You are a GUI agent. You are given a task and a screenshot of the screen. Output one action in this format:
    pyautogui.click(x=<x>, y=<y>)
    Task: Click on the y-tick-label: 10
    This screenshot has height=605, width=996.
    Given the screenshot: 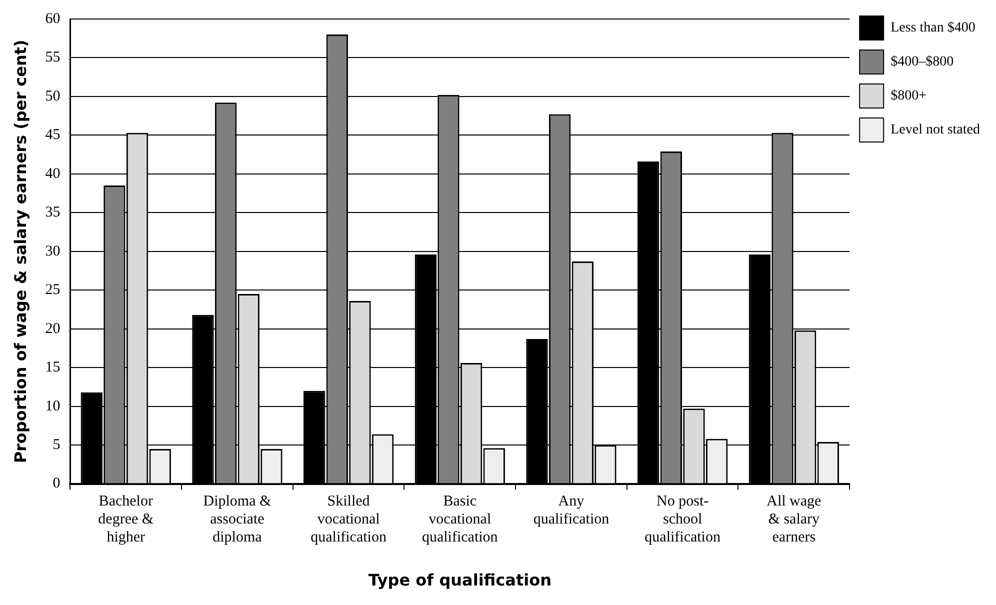 What is the action you would take?
    pyautogui.click(x=52, y=406)
    